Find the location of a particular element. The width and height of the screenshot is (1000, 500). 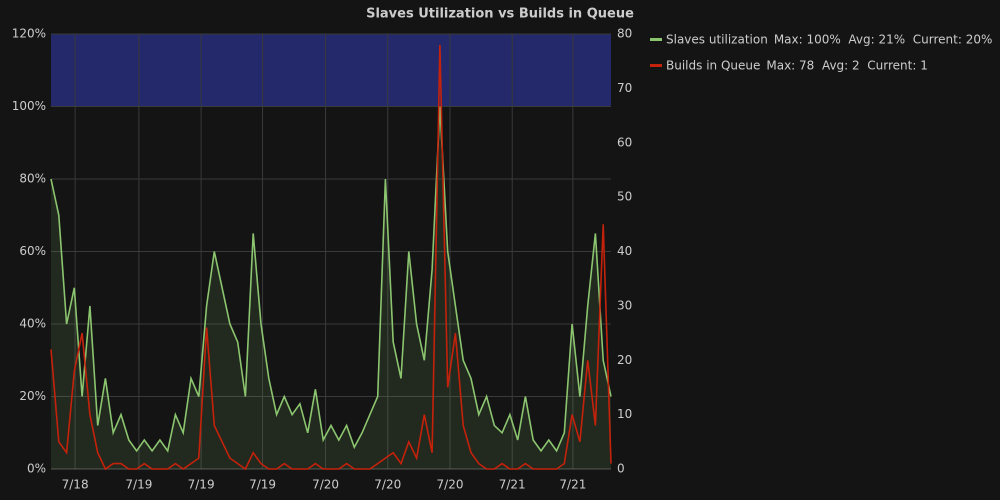

y2-tick-label: 80 is located at coordinates (624, 34).